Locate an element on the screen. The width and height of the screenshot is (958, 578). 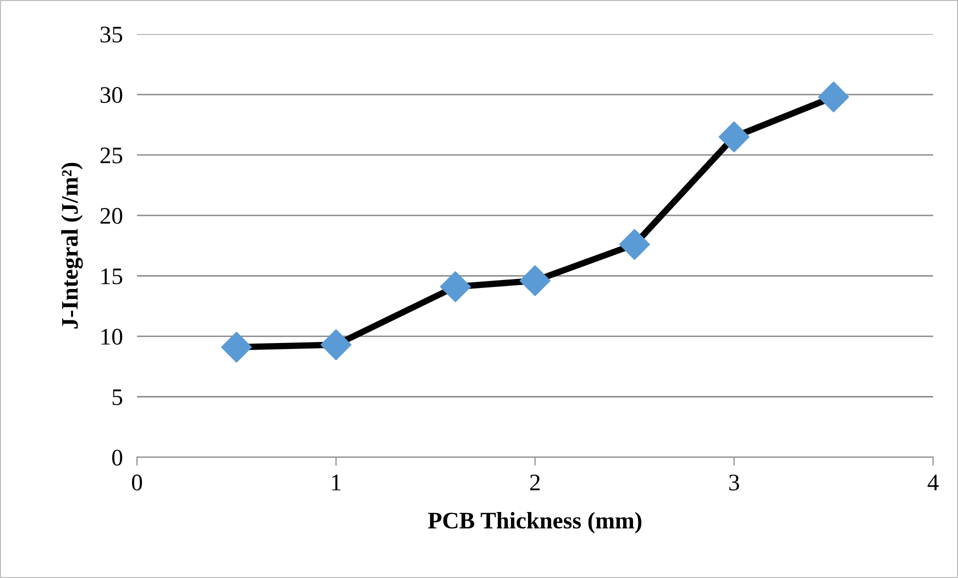
y-tick-label: 10 is located at coordinates (112, 336).